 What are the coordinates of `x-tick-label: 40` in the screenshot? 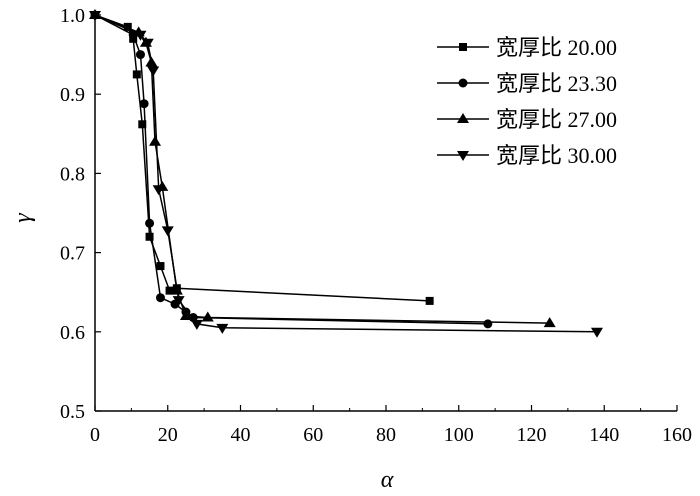 It's located at (241, 435).